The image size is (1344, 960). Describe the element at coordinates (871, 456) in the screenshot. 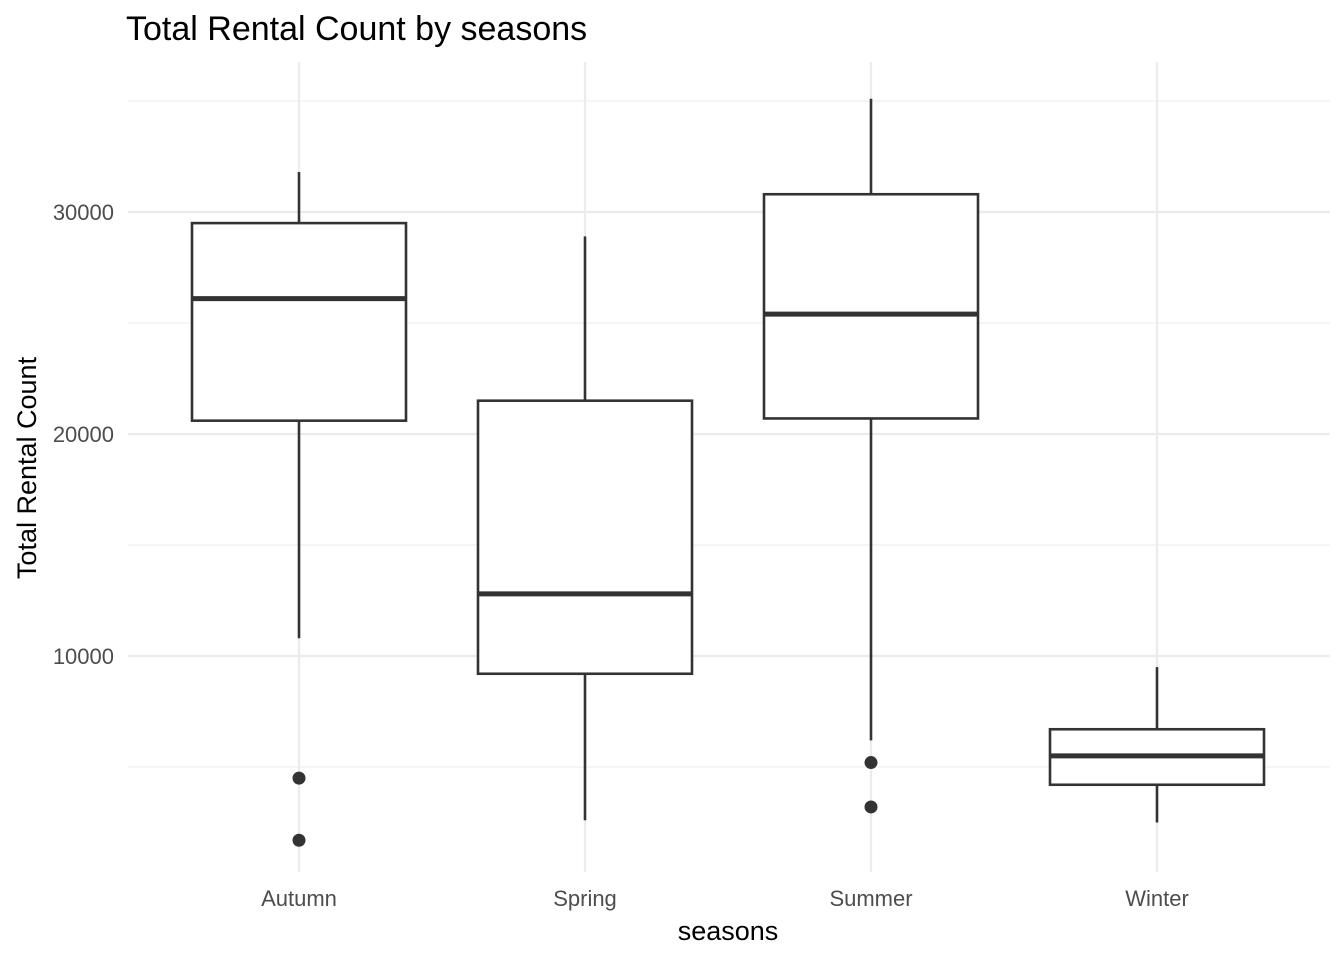

I see `box-summer` at that location.